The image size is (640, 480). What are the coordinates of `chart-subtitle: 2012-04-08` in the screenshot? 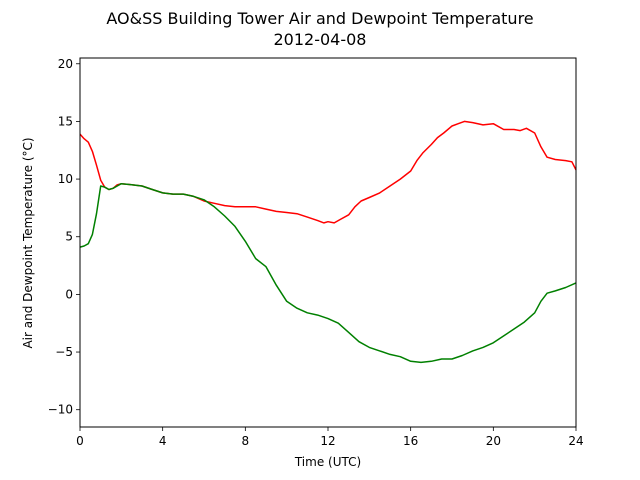 It's located at (320, 39).